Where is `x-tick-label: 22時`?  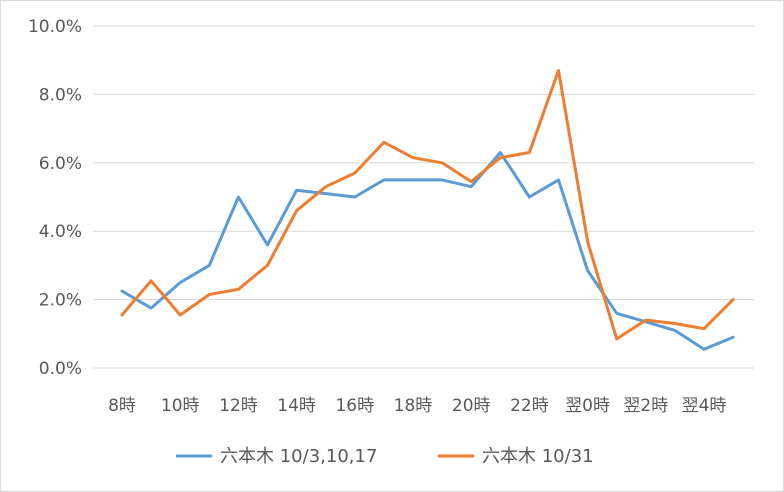
x-tick-label: 22時 is located at coordinates (529, 406).